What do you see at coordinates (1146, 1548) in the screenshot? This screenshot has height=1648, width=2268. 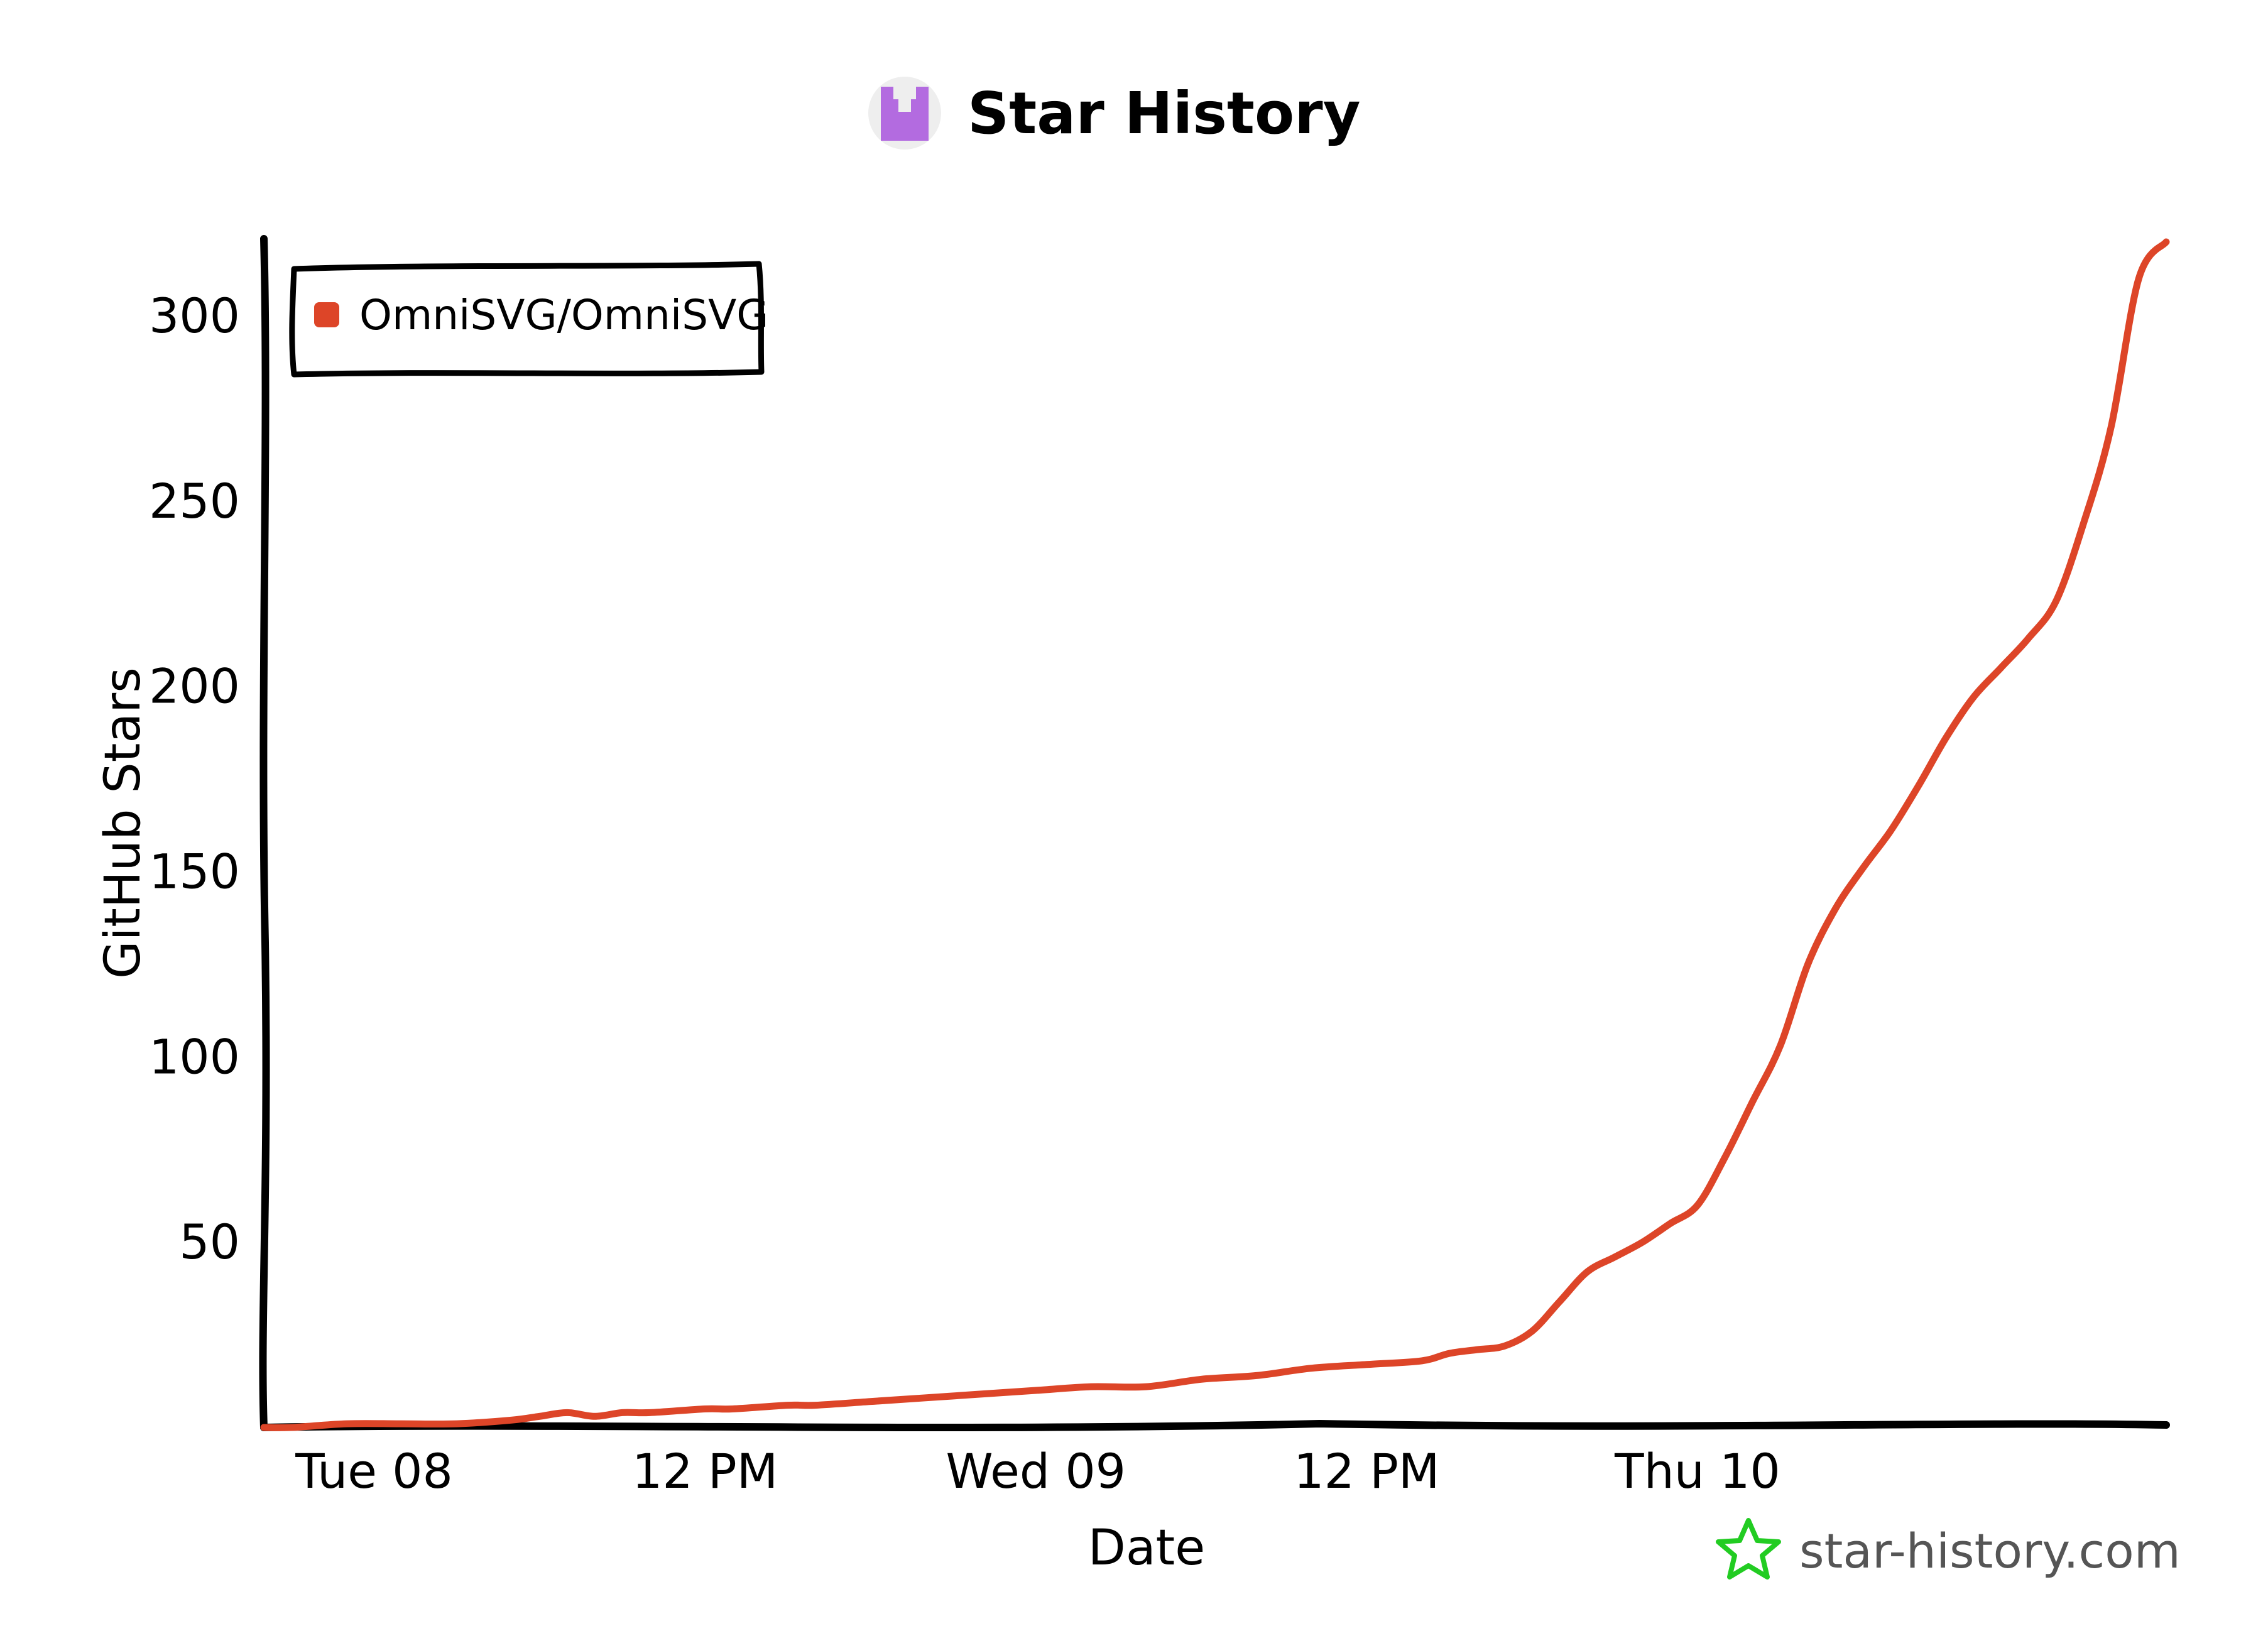 I see `x-axis-label: Date` at bounding box center [1146, 1548].